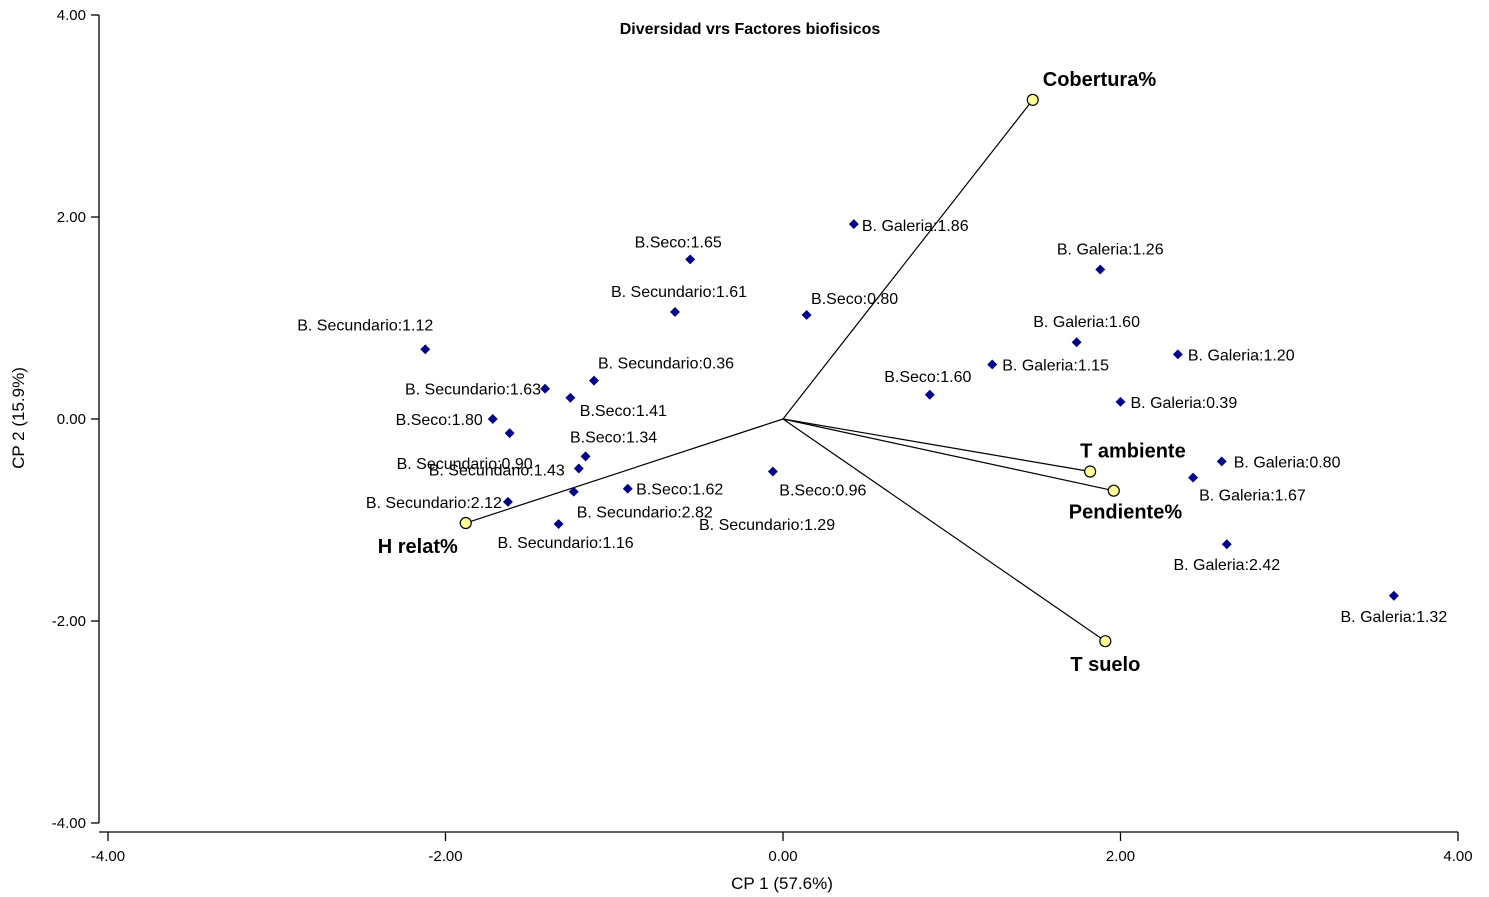 The image size is (1489, 897). I want to click on data-point-label: B. Galeria:1.86, so click(915, 226).